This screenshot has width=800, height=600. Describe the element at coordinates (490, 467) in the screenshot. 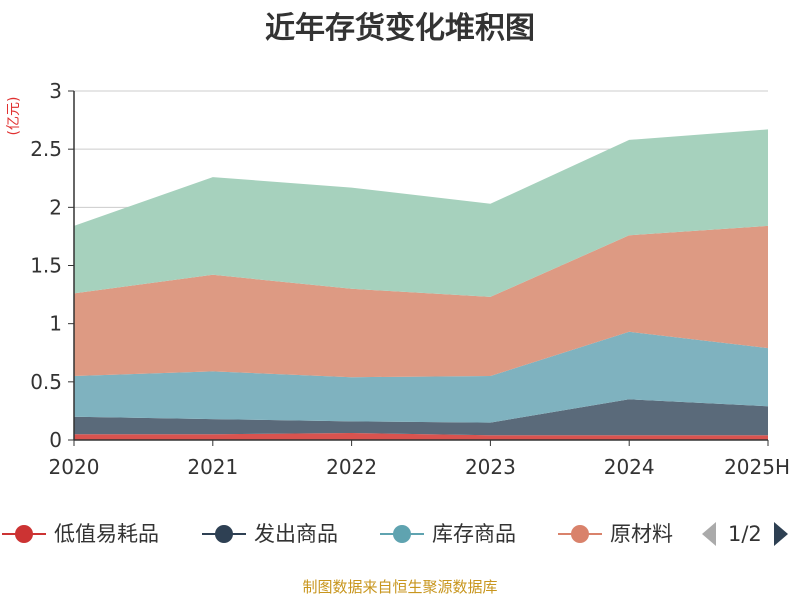

I see `x-tick-label: 2023` at that location.